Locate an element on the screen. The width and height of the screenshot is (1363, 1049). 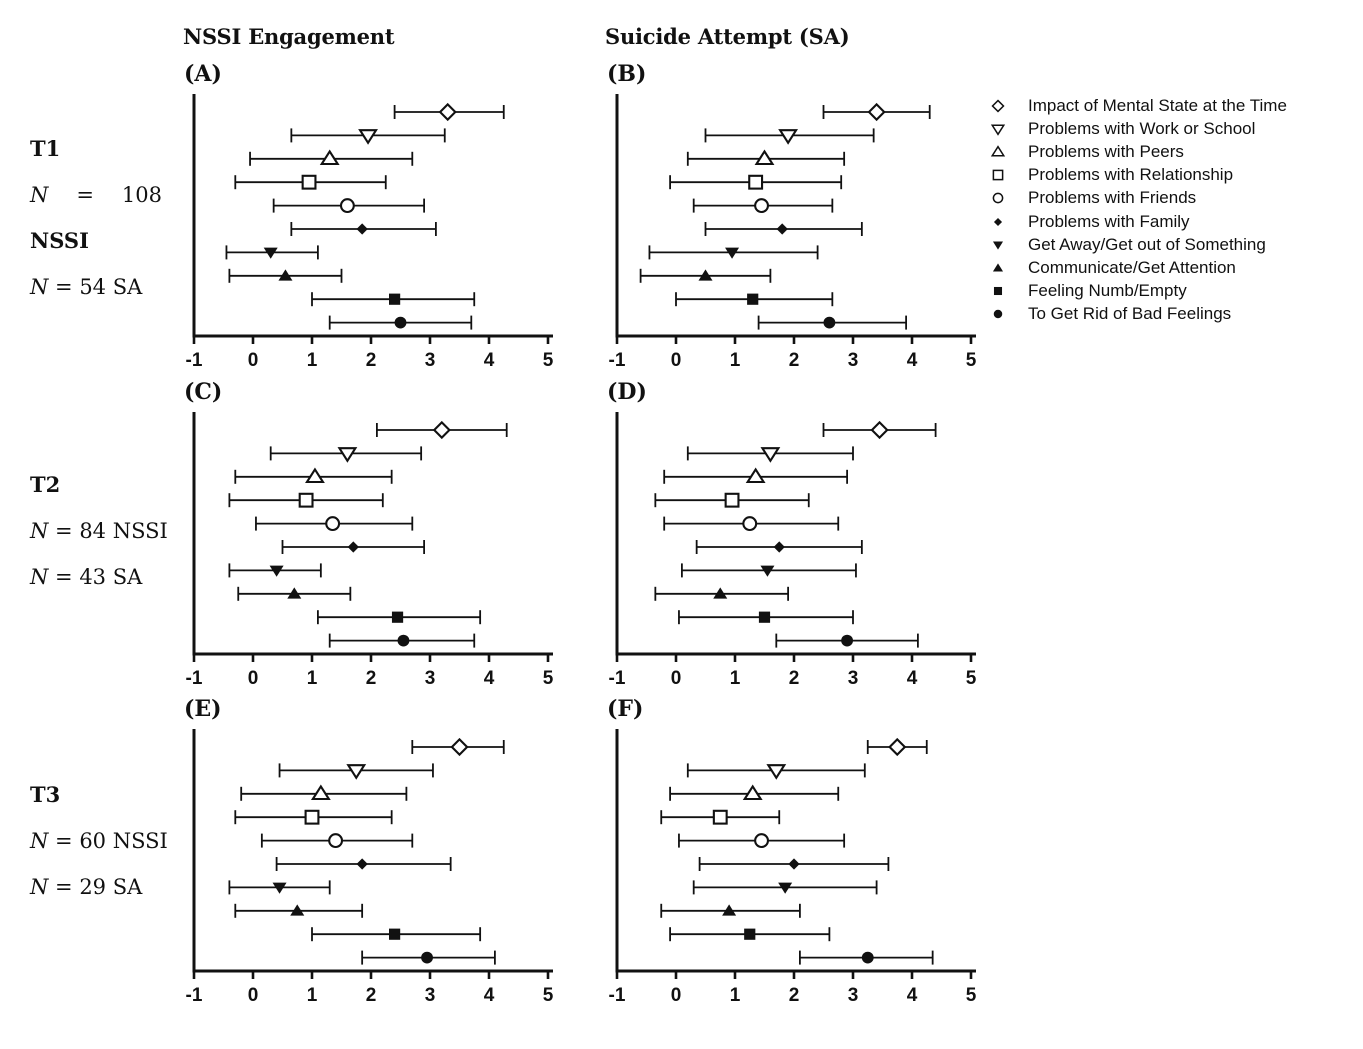
column-header-nssi-engagement: NSSI Engagement is located at coordinates (289, 36).